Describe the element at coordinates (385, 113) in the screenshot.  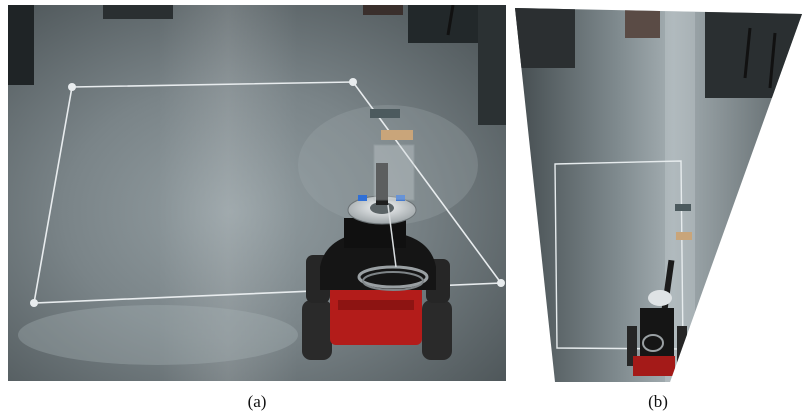
I see `marker-card` at that location.